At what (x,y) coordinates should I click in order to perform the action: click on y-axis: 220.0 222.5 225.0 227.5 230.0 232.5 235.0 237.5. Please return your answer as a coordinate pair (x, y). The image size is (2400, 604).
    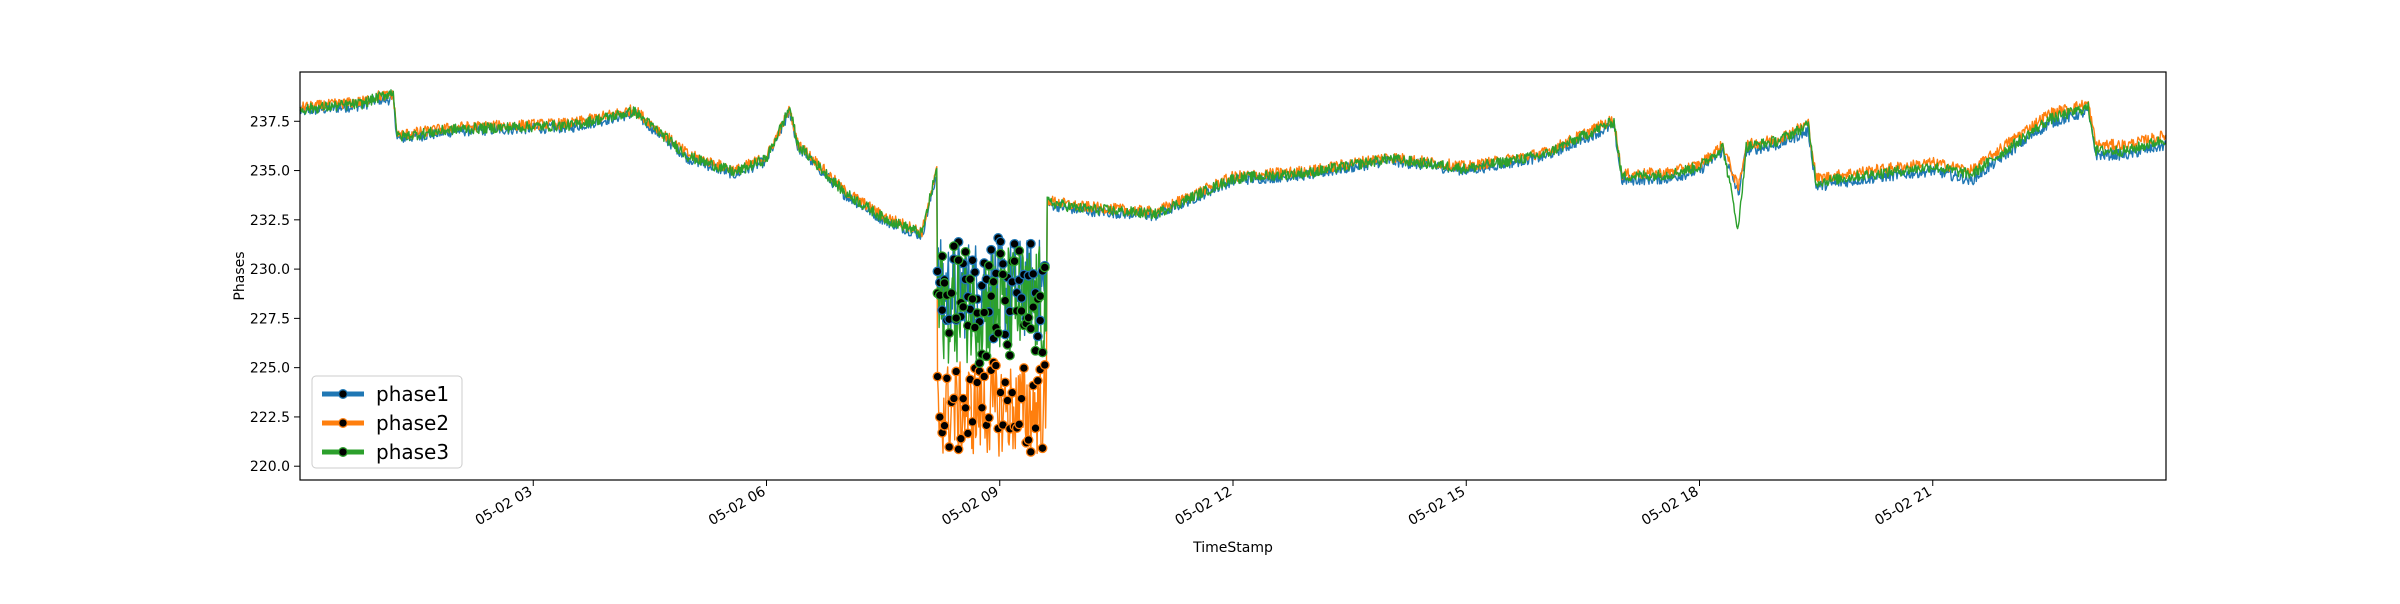
    Looking at the image, I should click on (275, 294).